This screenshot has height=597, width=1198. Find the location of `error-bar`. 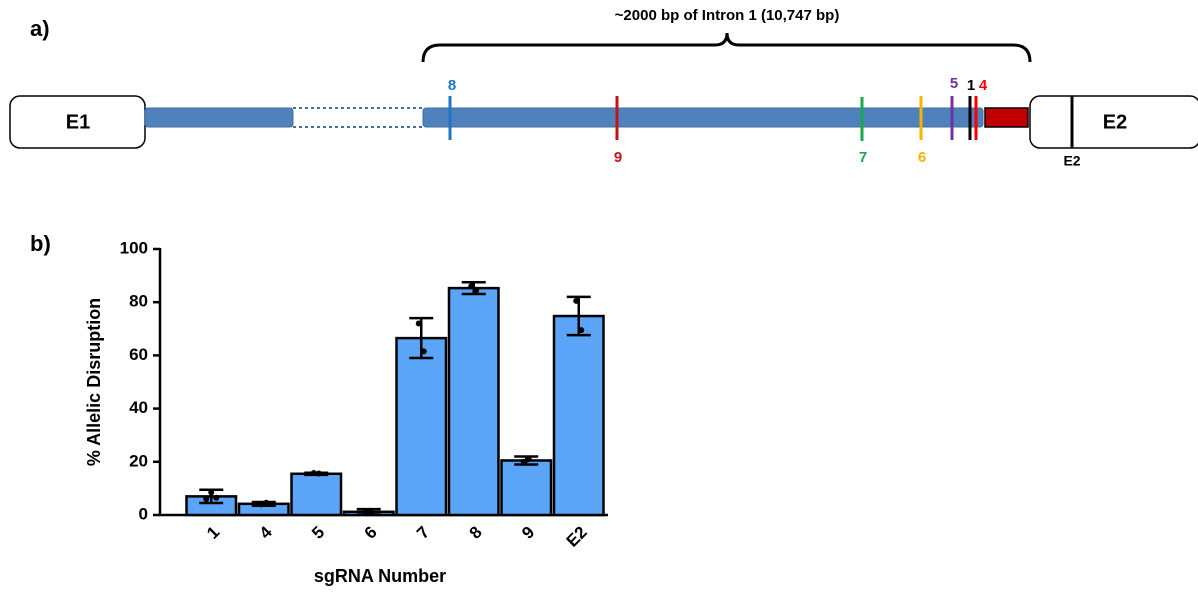

error-bar is located at coordinates (473, 288).